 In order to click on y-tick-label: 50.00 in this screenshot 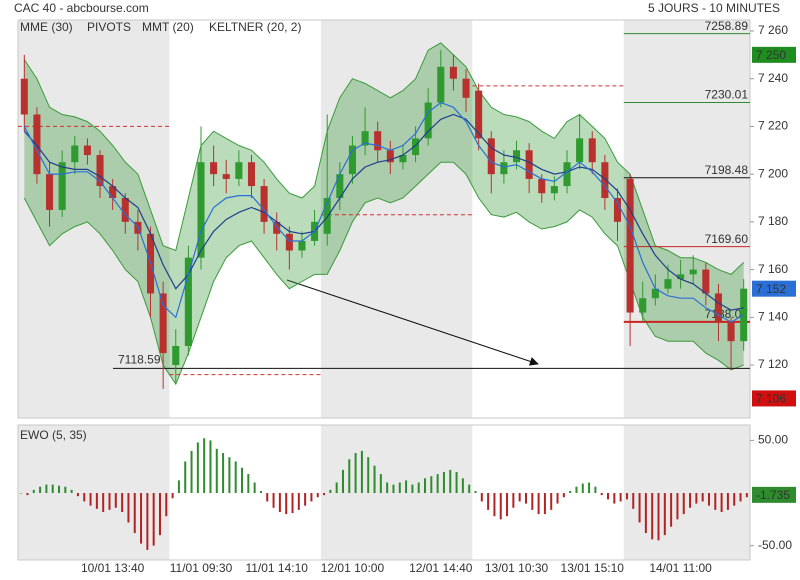, I will do `click(773, 440)`.